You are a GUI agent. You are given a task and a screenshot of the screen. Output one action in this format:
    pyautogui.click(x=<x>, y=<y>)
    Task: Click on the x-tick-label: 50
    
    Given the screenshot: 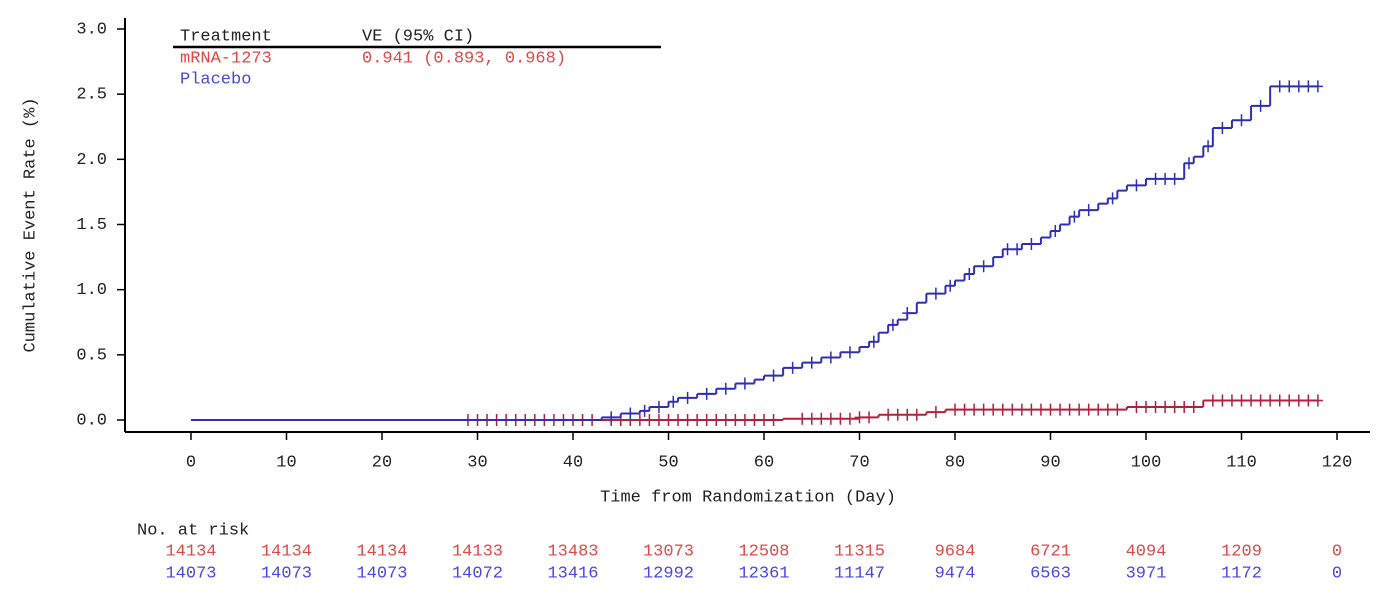 What is the action you would take?
    pyautogui.click(x=668, y=462)
    